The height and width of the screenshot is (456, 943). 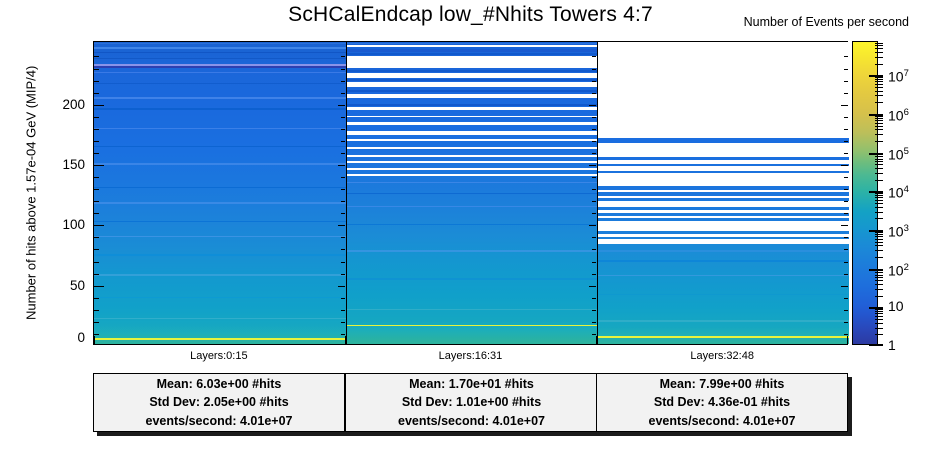 I want to click on exponent: 2, so click(x=906, y=267).